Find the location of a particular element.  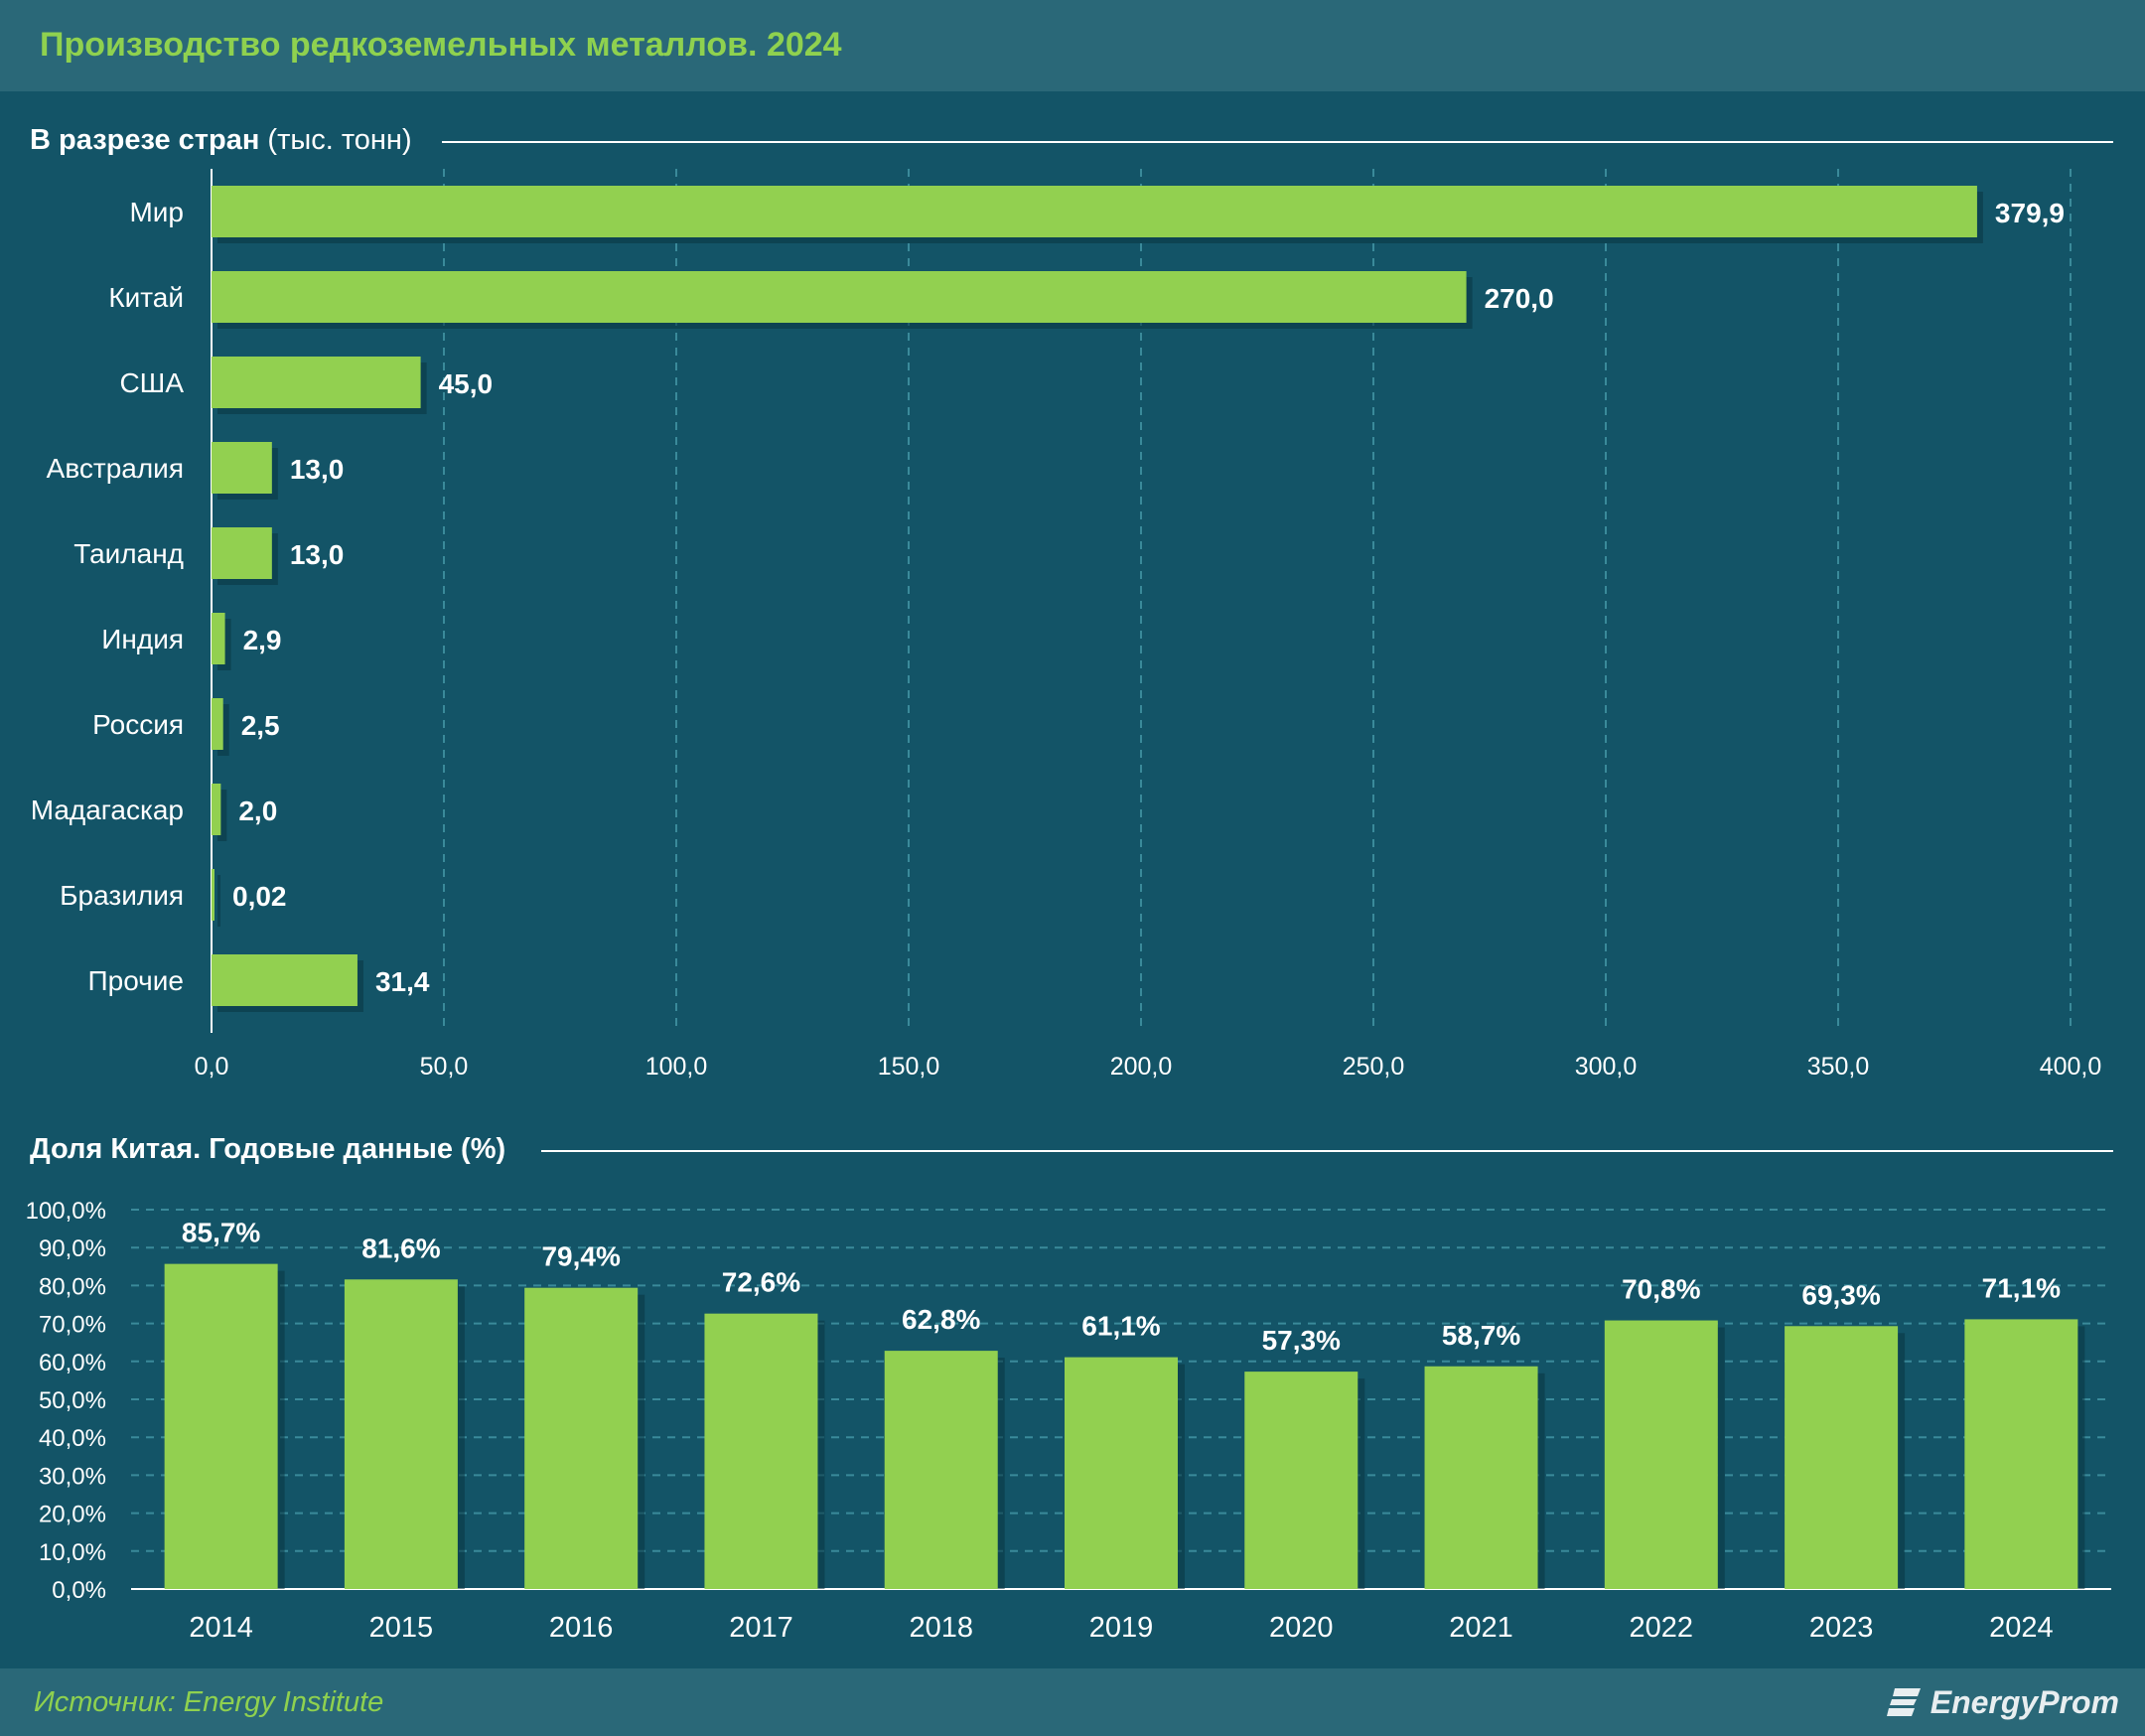

category-label: США is located at coordinates (151, 383).